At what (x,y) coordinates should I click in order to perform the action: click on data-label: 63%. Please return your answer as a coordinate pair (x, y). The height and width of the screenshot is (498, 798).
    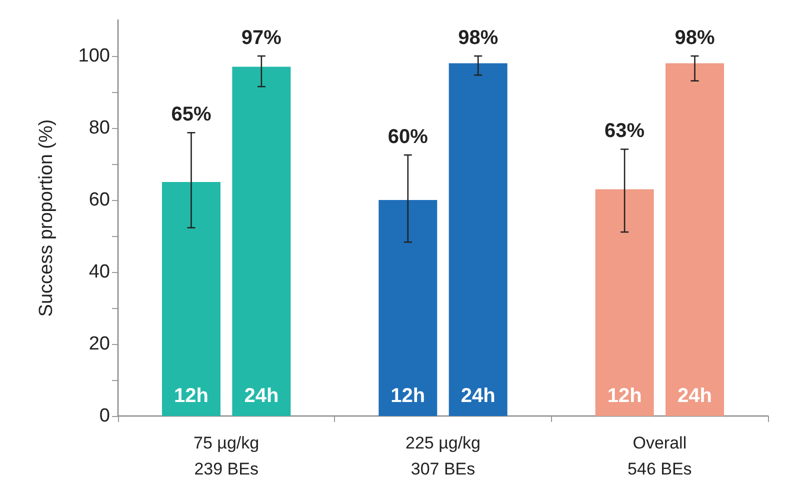
    Looking at the image, I should click on (624, 131).